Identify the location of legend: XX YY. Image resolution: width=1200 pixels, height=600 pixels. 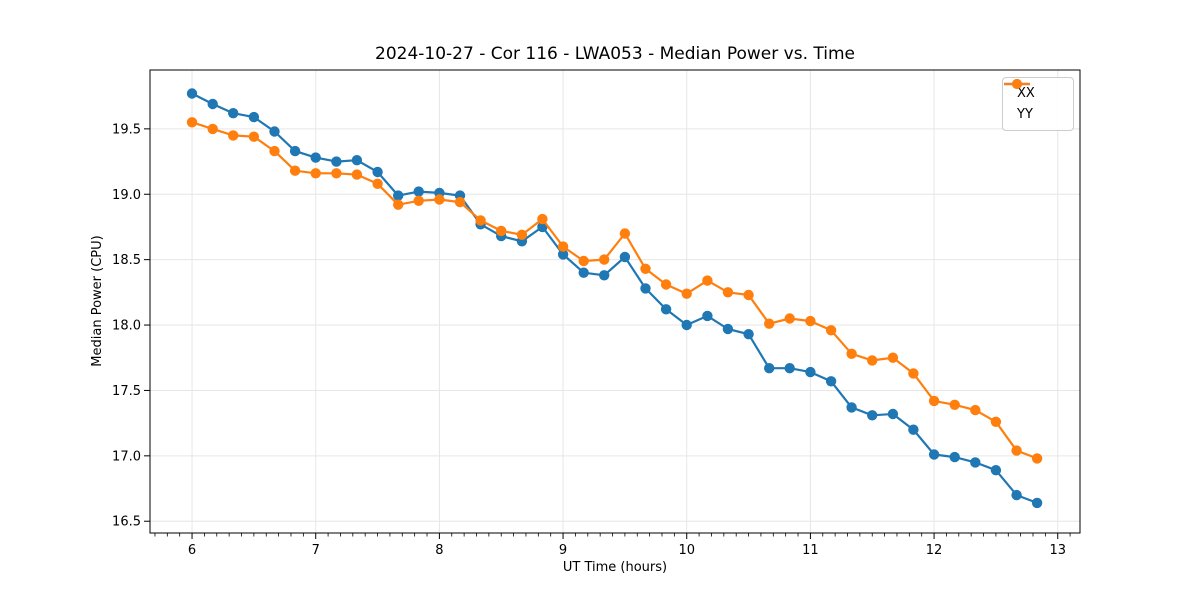
(1038, 104).